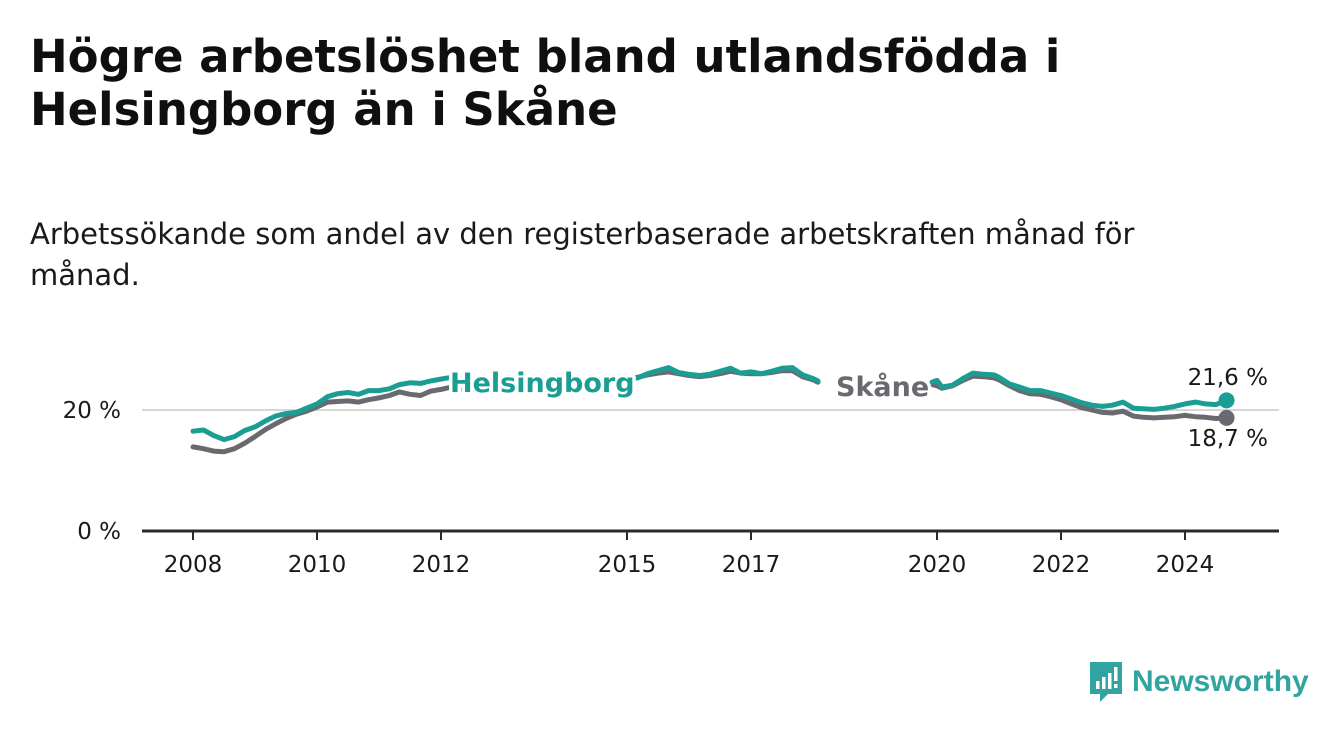 The height and width of the screenshot is (734, 1340). Describe the element at coordinates (99, 532) in the screenshot. I see `y-tick-label: 0 %` at that location.